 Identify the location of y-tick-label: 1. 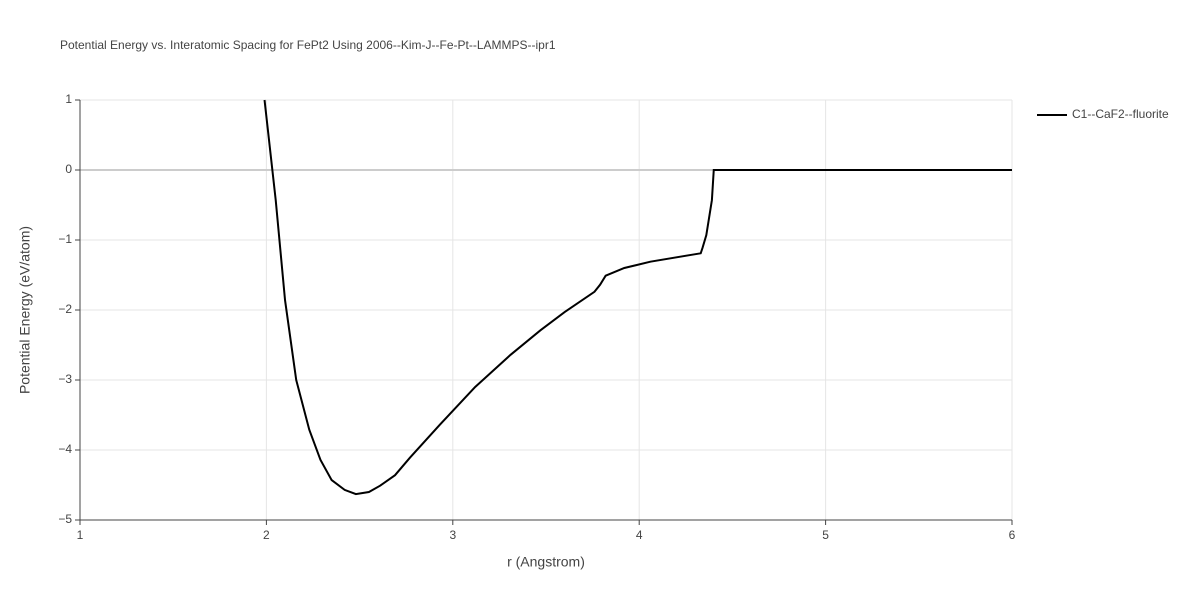
(68, 99).